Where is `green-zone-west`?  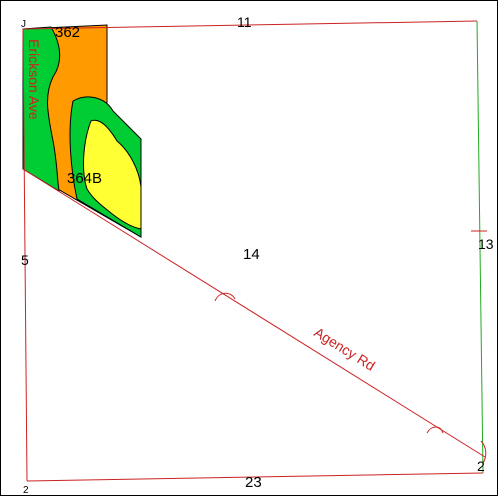 green-zone-west is located at coordinates (41, 109).